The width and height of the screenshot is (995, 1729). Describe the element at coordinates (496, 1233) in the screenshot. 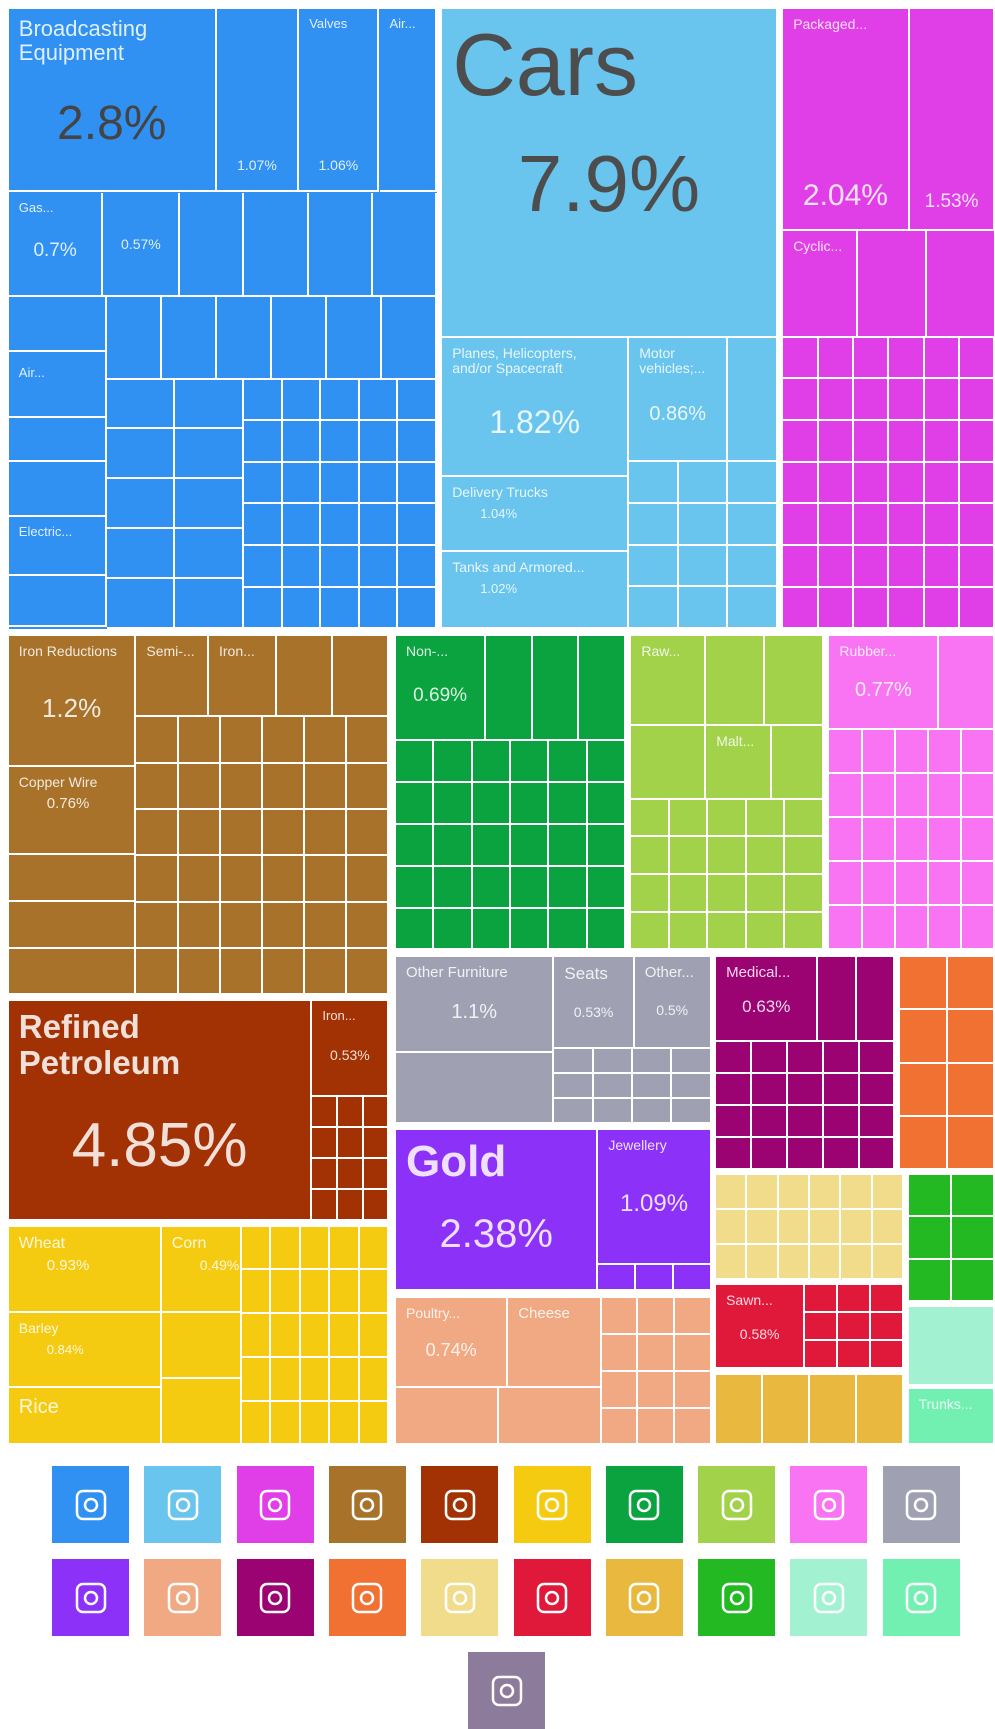

I see `tile-value: 2.38%` at that location.